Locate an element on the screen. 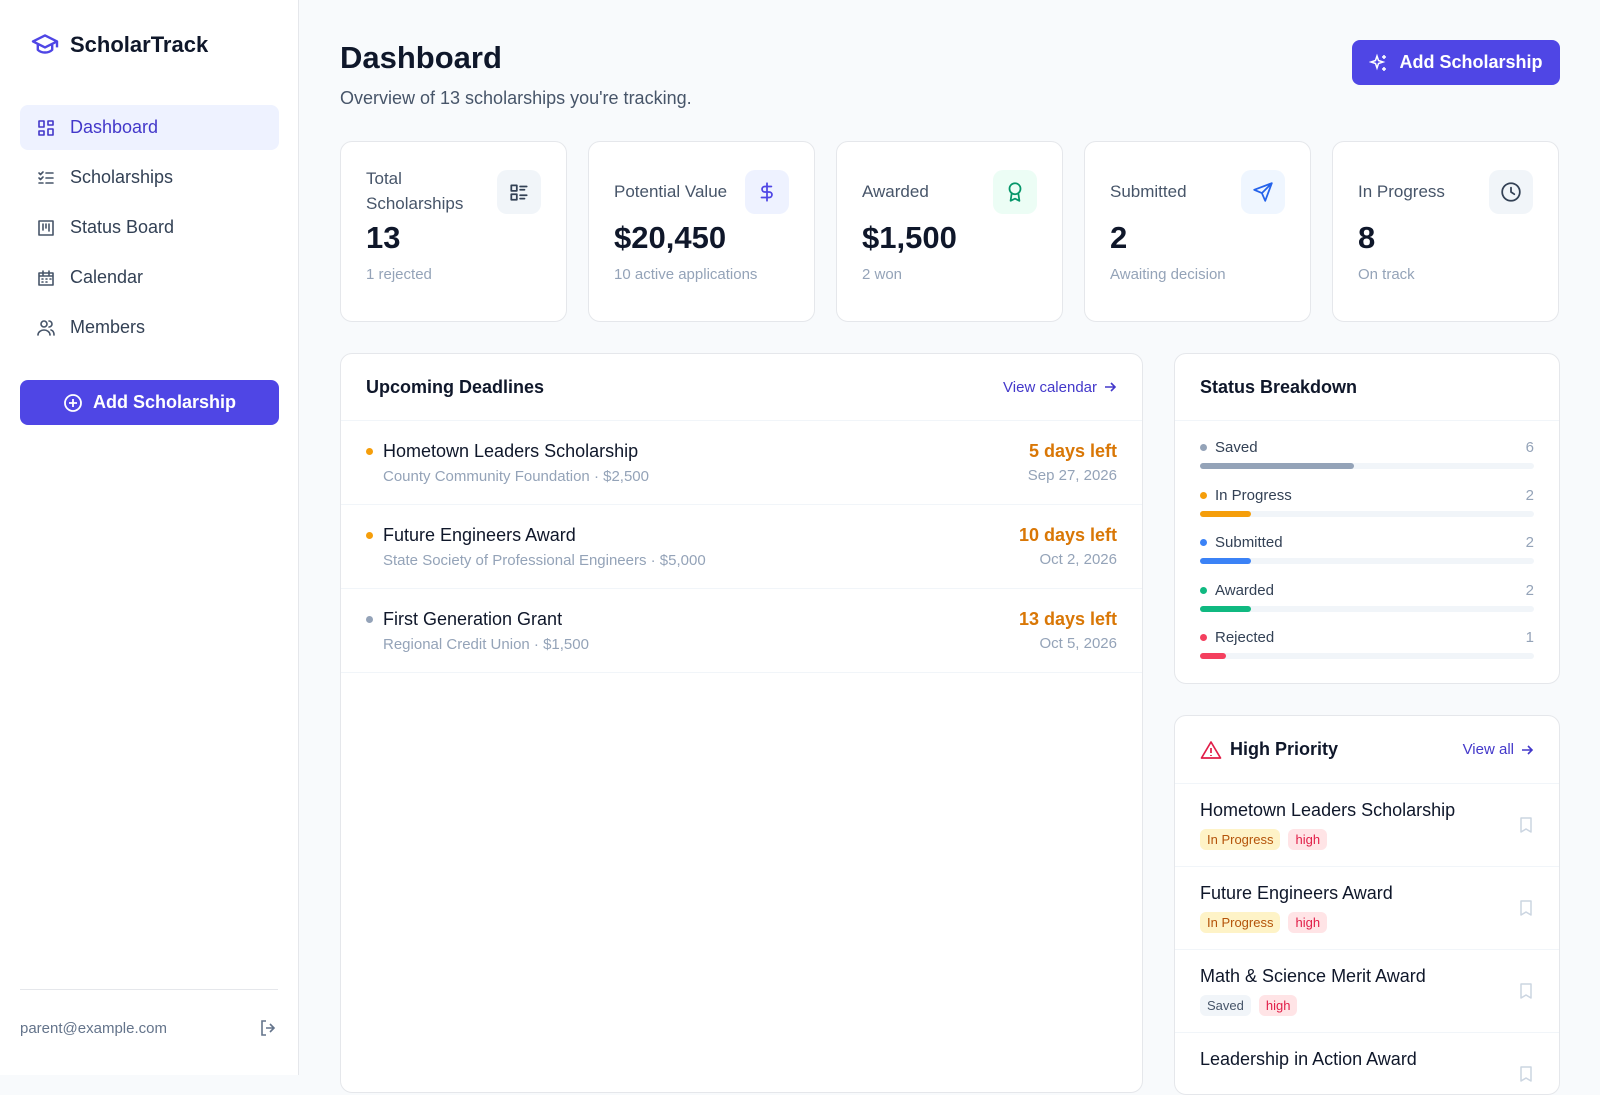 The width and height of the screenshot is (1600, 1095). card-title: High Priority is located at coordinates (1284, 749).